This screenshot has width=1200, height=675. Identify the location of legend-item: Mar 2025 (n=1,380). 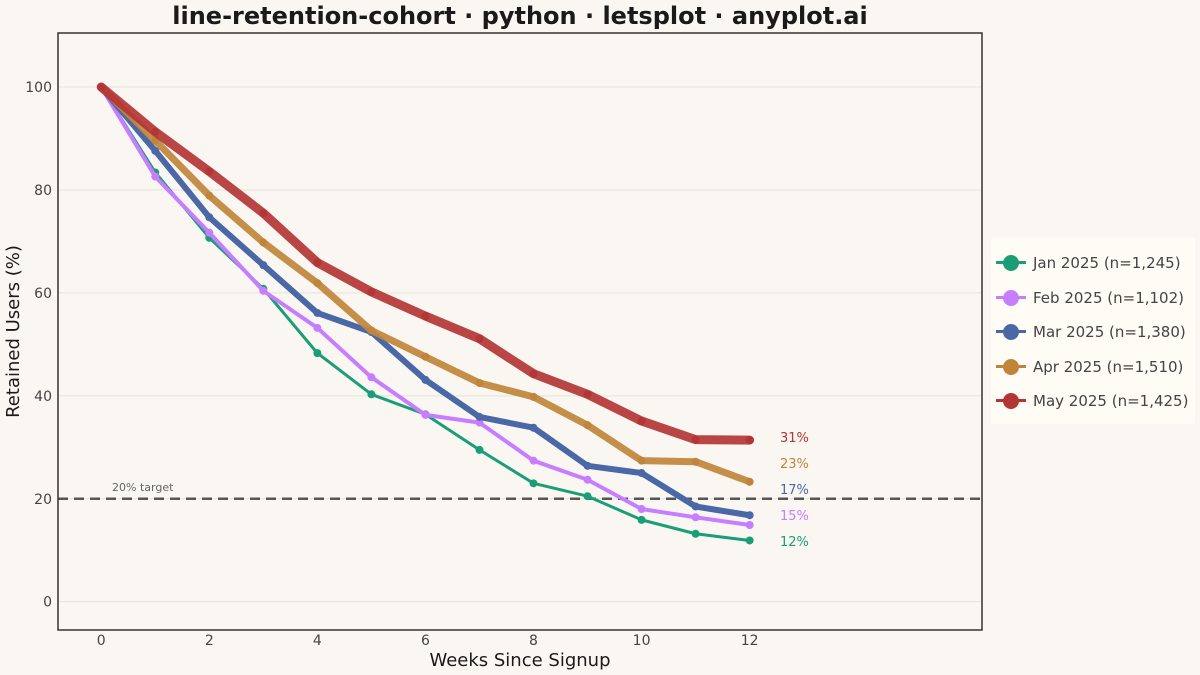
(1093, 332).